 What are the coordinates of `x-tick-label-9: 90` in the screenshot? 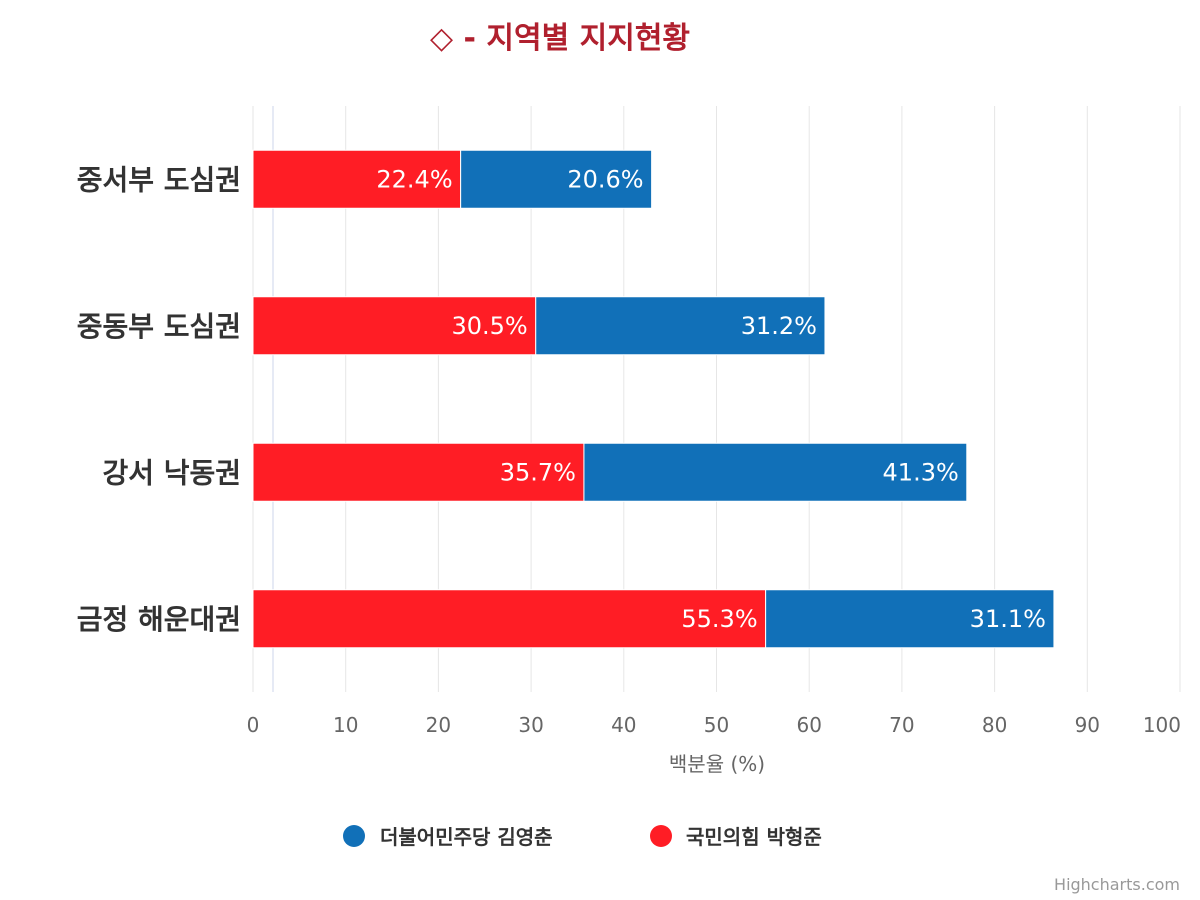 It's located at (1087, 725).